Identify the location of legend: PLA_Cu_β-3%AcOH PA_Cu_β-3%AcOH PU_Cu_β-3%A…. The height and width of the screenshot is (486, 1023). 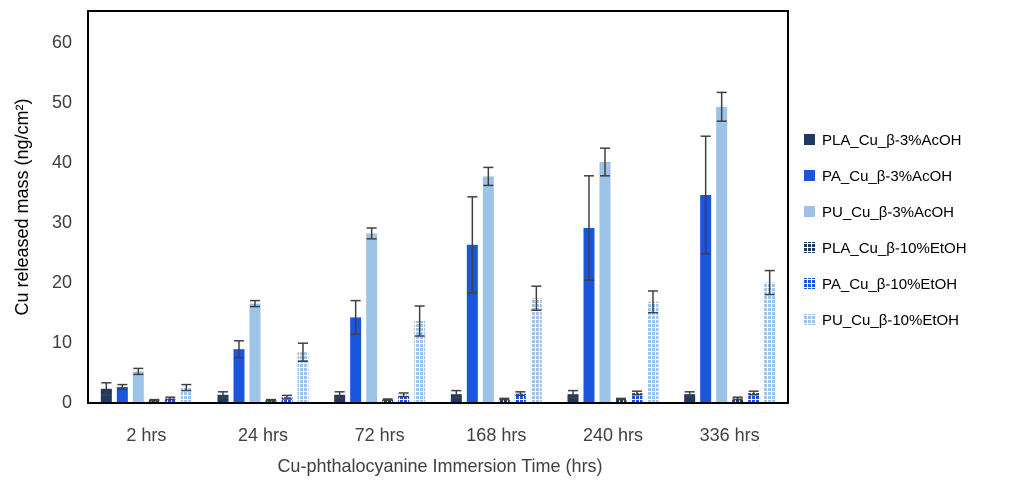
(885, 230).